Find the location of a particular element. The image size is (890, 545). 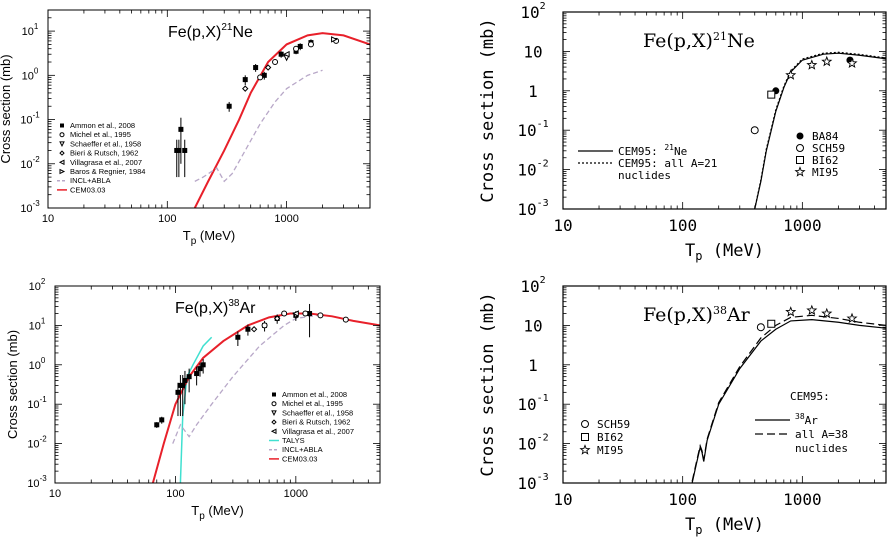

p2-legend-label: nuclides is located at coordinates (644, 175).